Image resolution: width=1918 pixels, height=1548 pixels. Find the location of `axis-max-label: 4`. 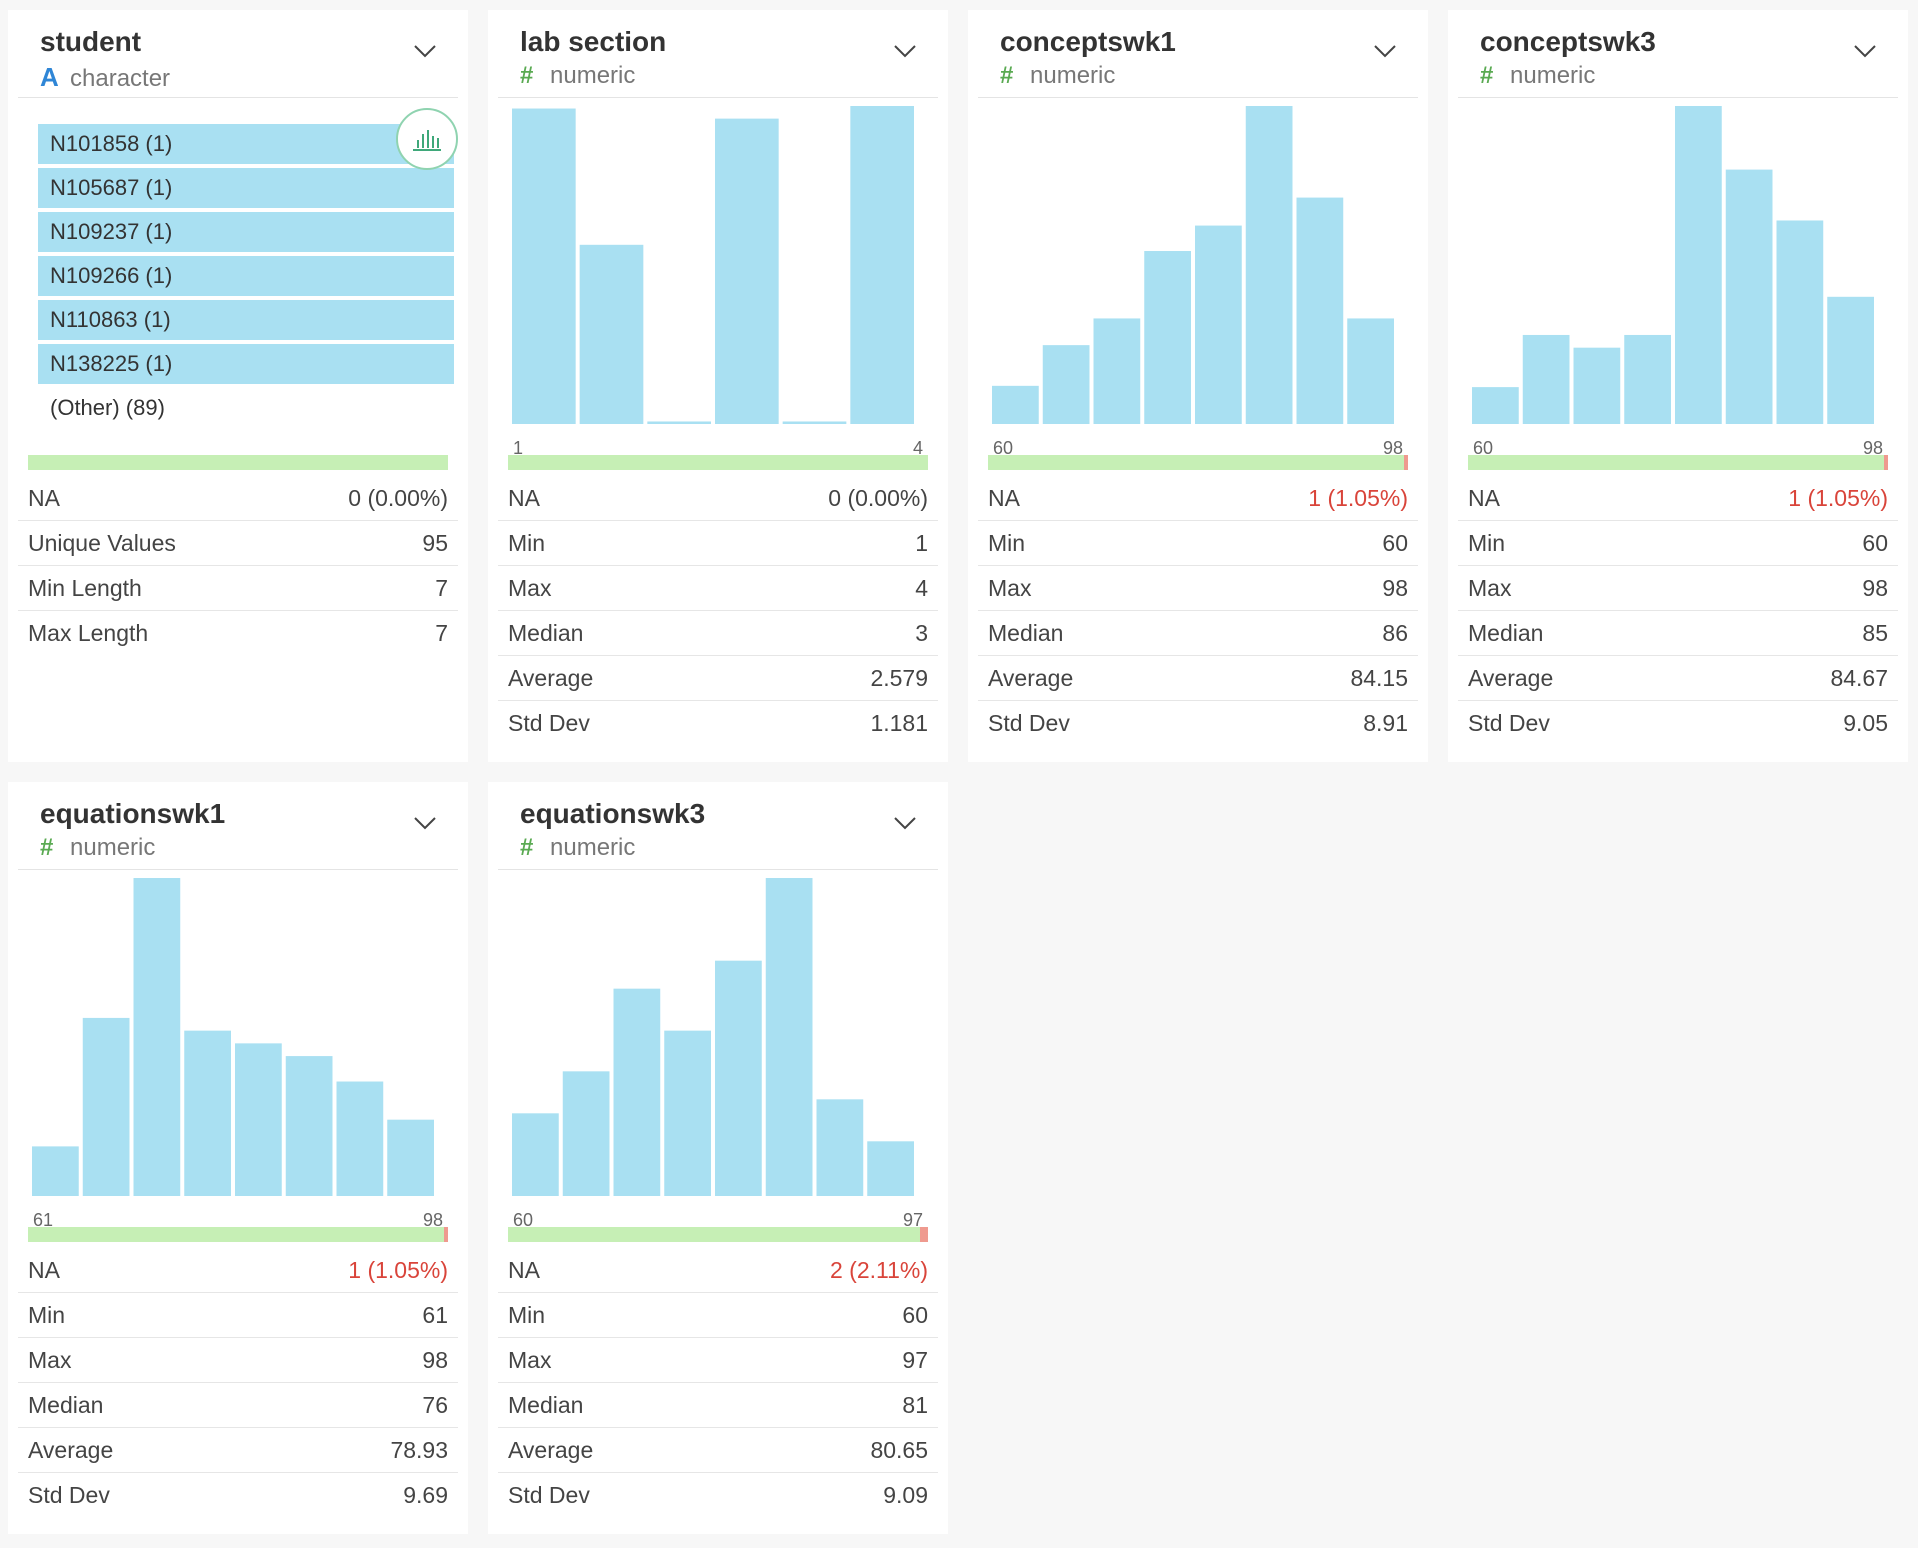

axis-max-label: 4 is located at coordinates (917, 448).